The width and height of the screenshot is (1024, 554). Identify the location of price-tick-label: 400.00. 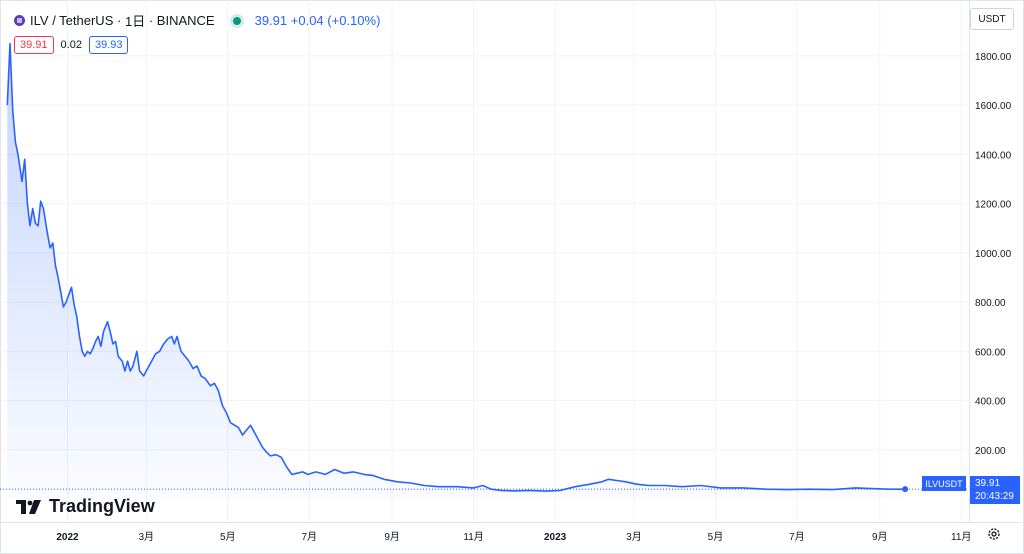
(990, 402).